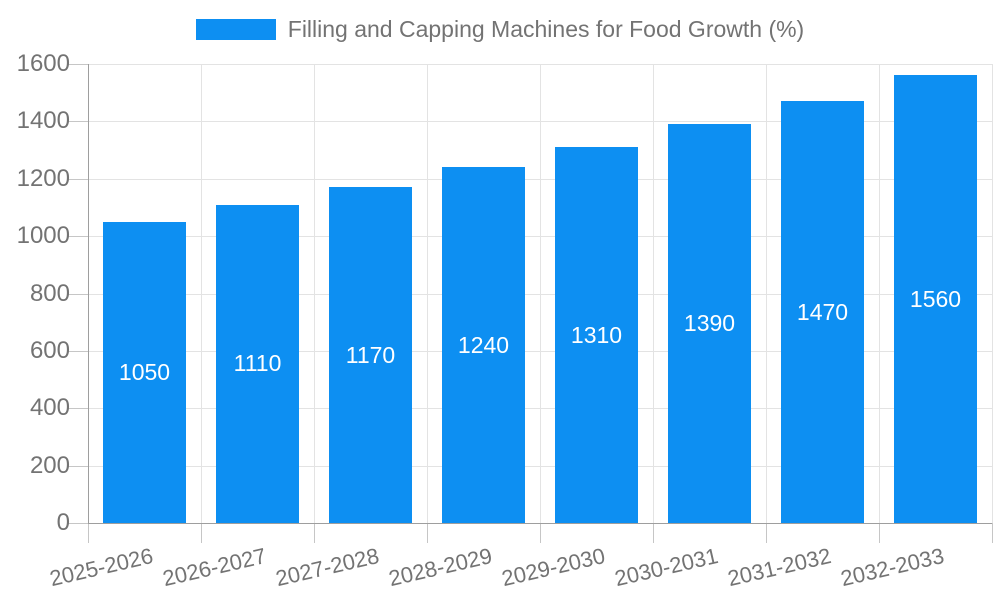  Describe the element at coordinates (101, 567) in the screenshot. I see `x-axis-tick-label: 2025-2026` at that location.